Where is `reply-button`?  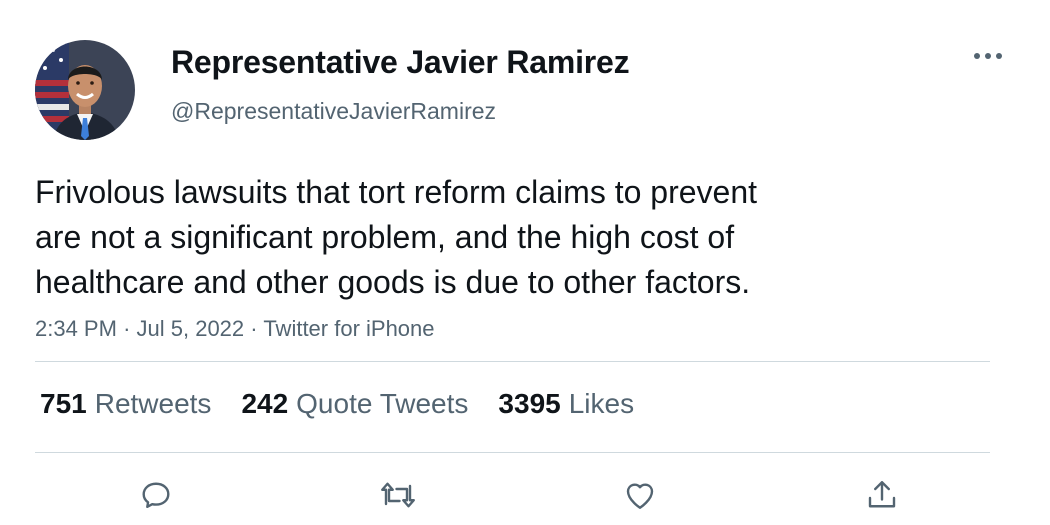
reply-button is located at coordinates (156, 495).